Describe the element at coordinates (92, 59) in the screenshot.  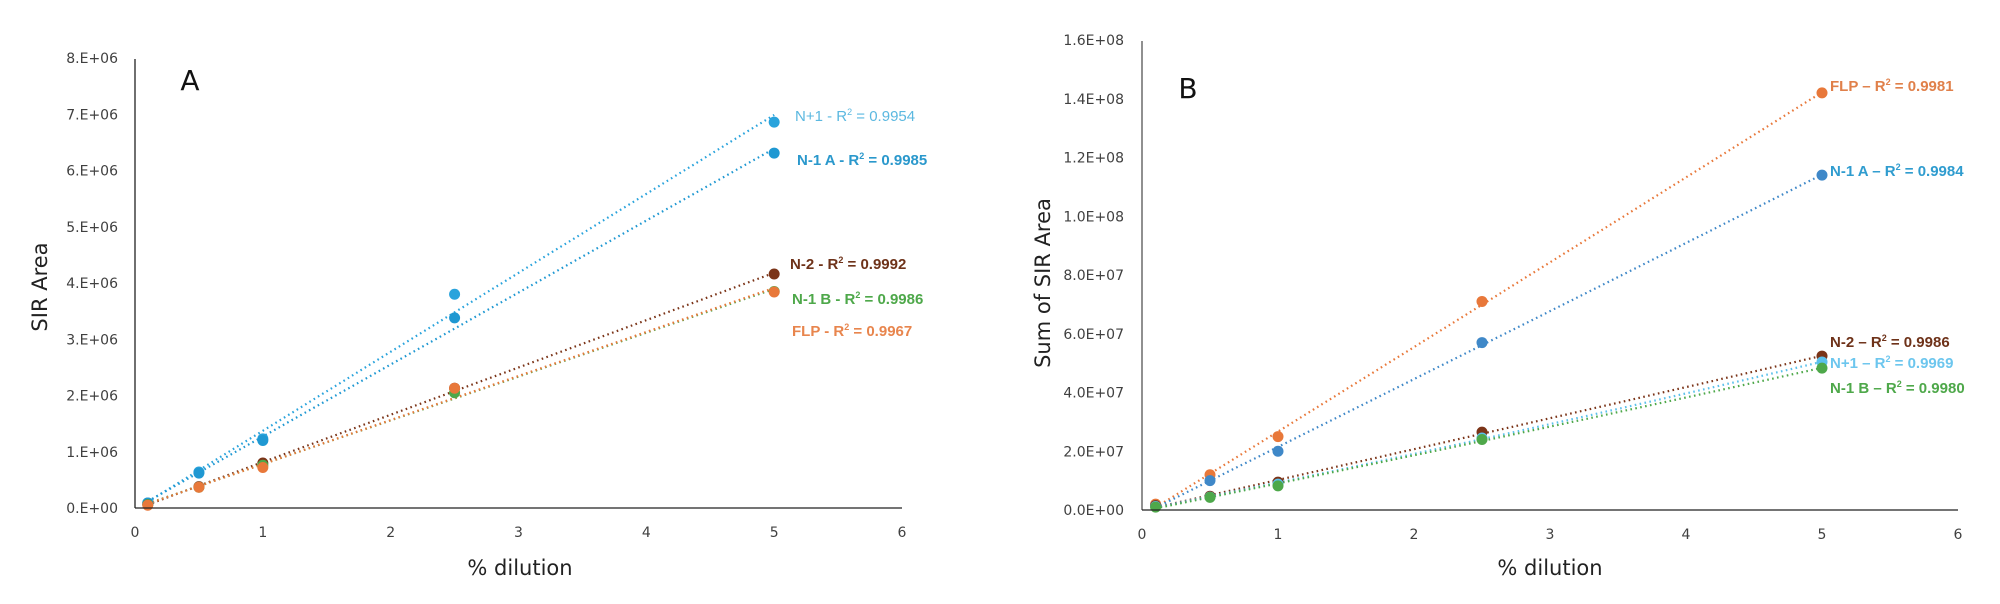
I see `y-tick-label: 8.E+06` at that location.